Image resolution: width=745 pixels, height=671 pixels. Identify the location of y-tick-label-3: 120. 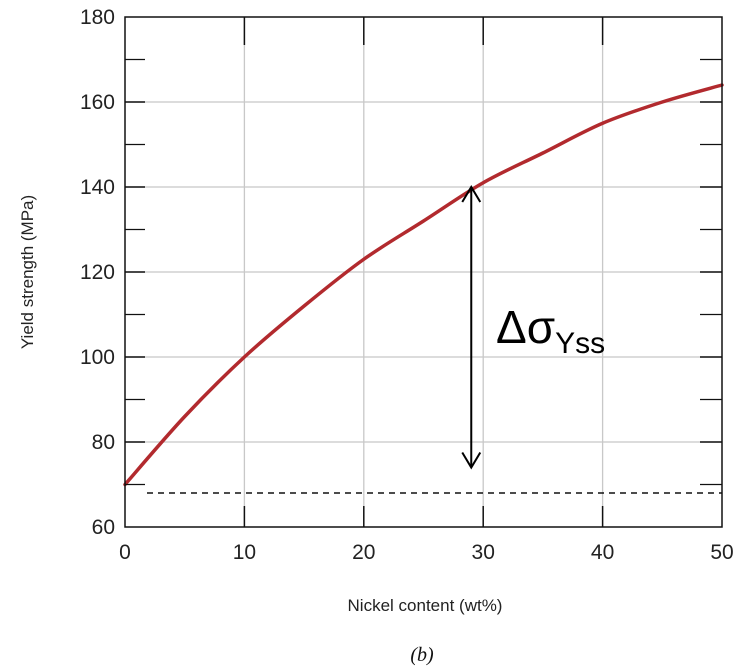
(97, 272).